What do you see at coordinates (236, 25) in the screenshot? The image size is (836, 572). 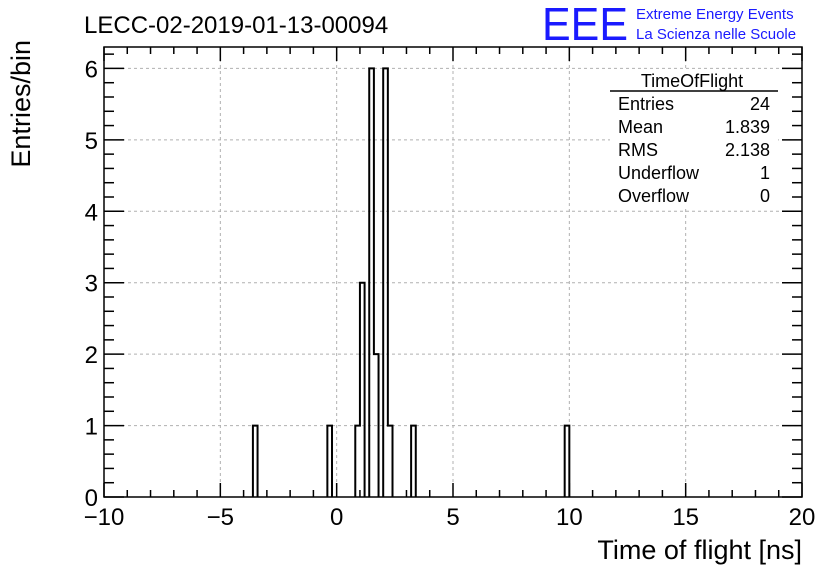 I see `chart-title: LECC-02-2019-01-13-00094` at bounding box center [236, 25].